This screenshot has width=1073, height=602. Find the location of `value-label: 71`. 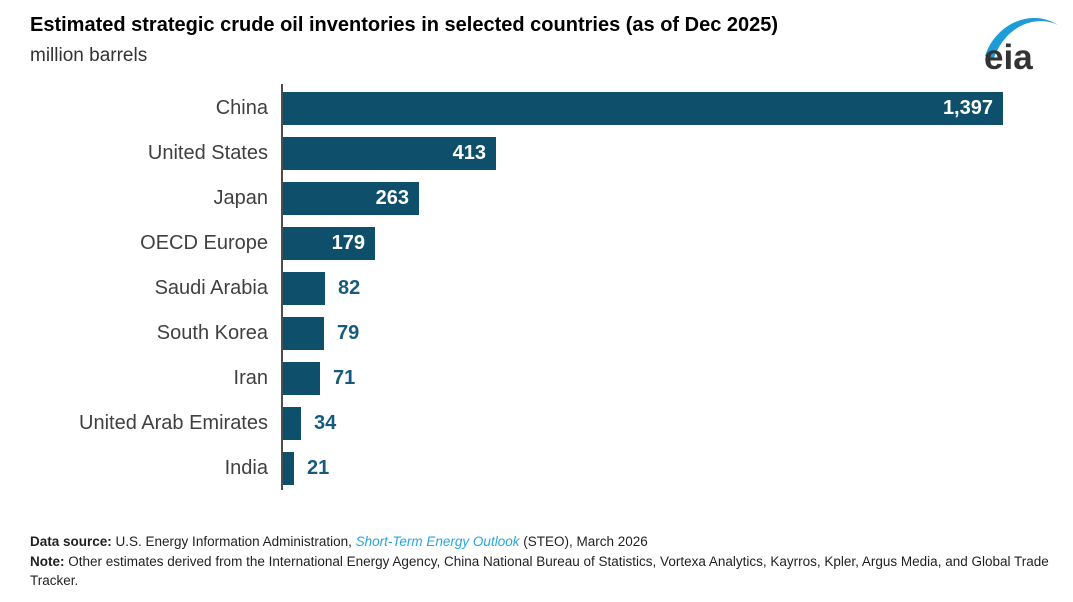

value-label: 71 is located at coordinates (344, 378).